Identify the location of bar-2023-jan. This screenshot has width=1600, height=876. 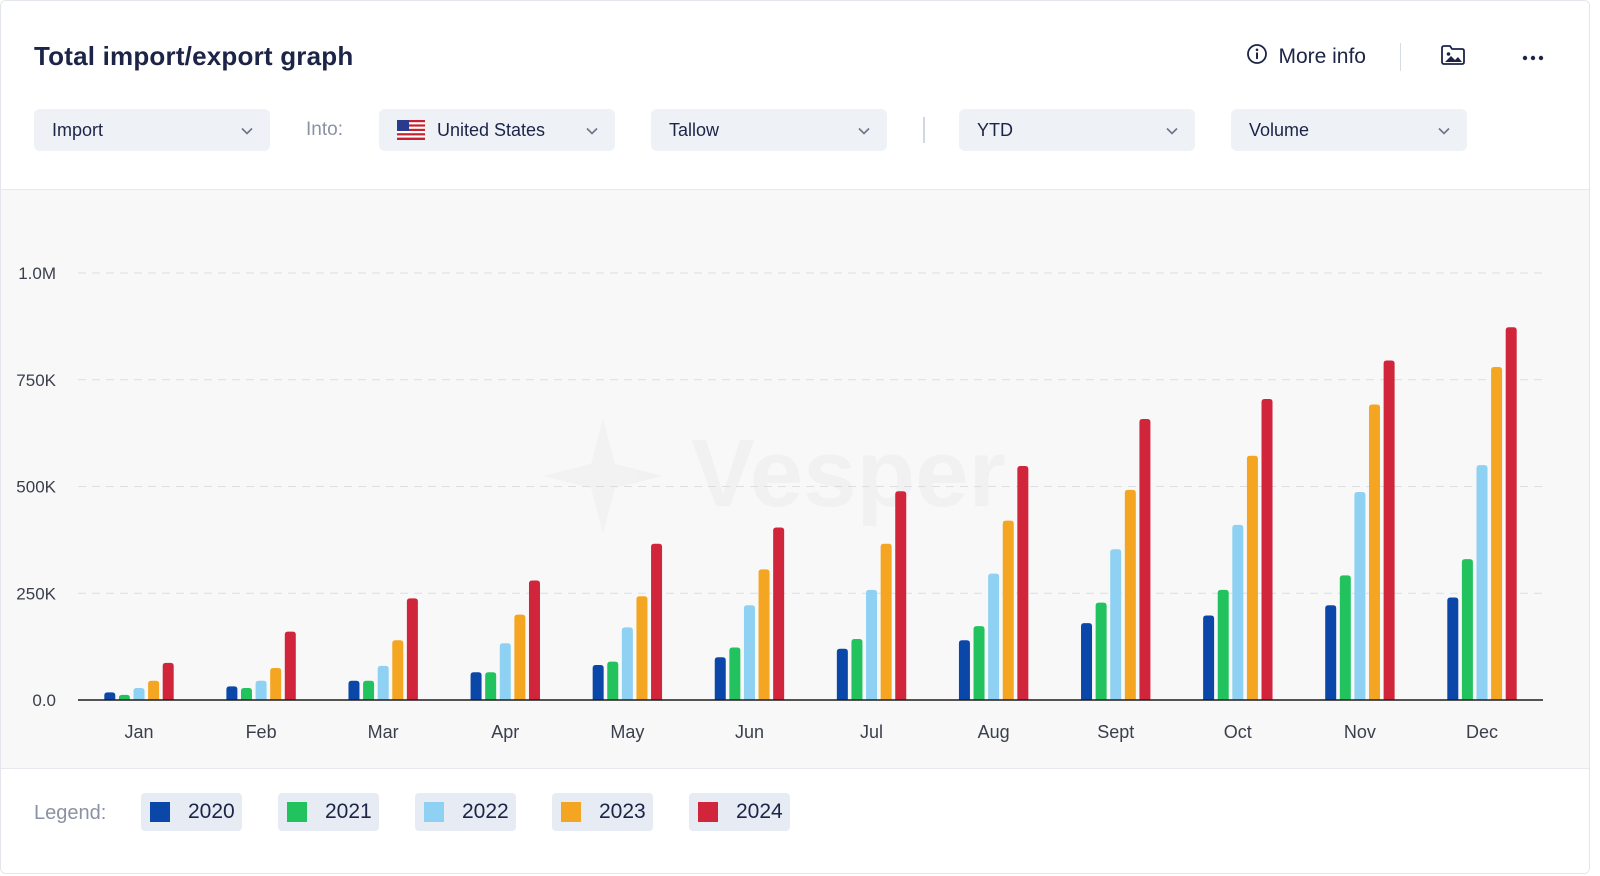
(154, 690).